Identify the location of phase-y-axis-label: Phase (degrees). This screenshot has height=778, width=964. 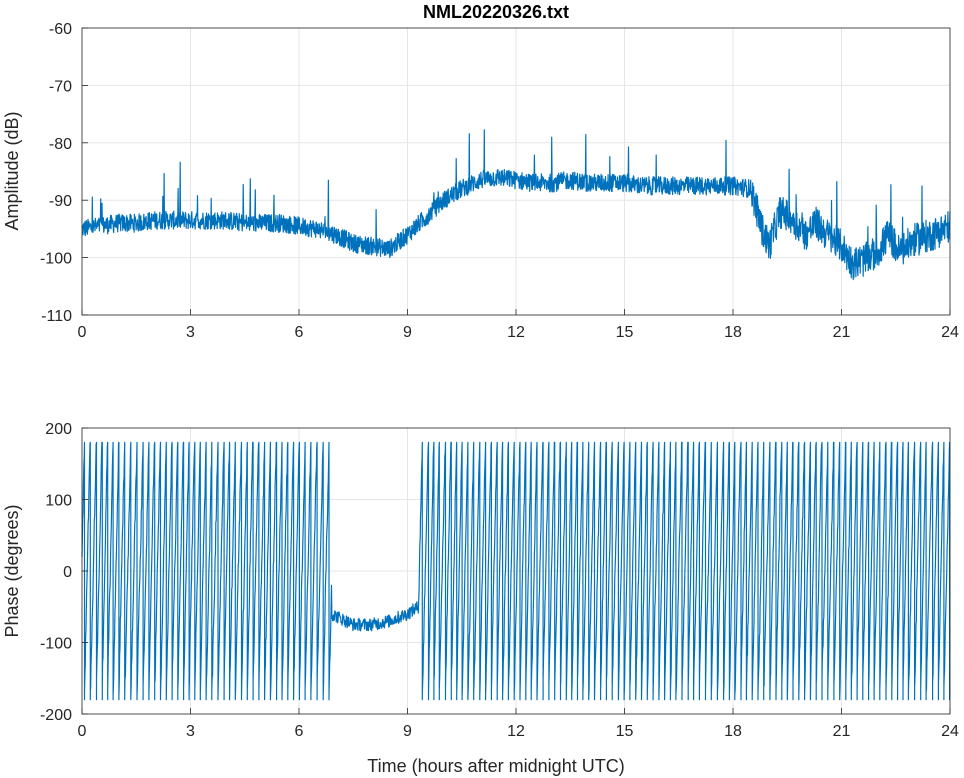
(12, 570).